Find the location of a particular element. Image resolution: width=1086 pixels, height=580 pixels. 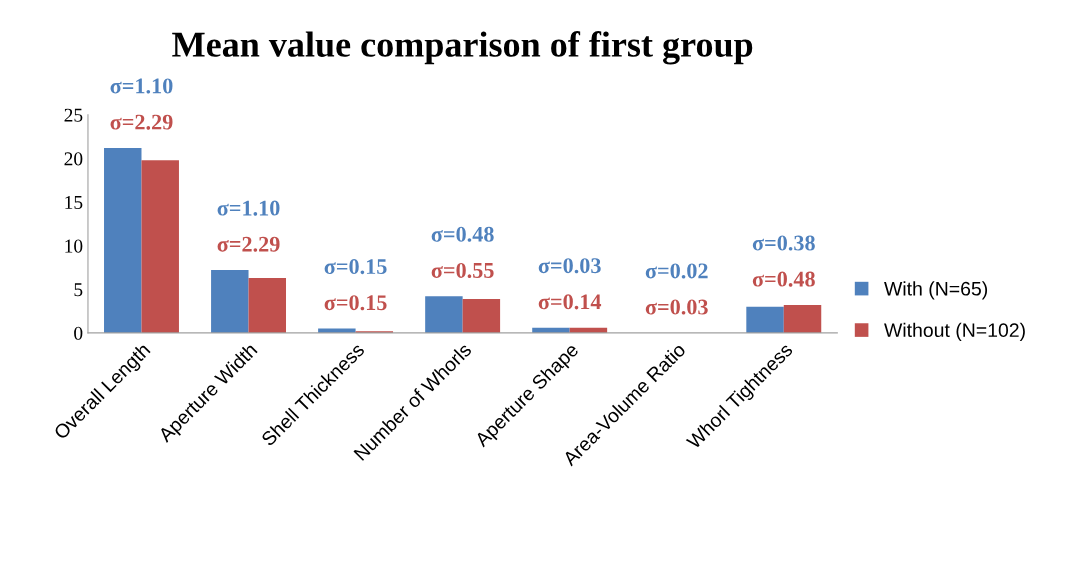

legend-label: Without (N=102) is located at coordinates (954, 331).